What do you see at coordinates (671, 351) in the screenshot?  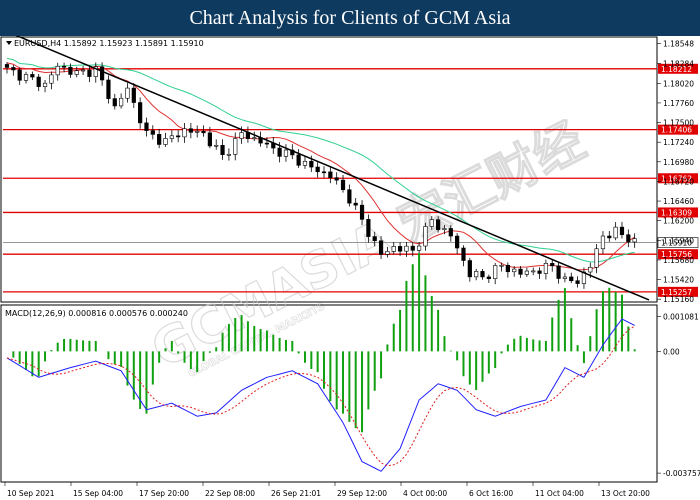 I see `indicator-tick-label: 0.00` at bounding box center [671, 351].